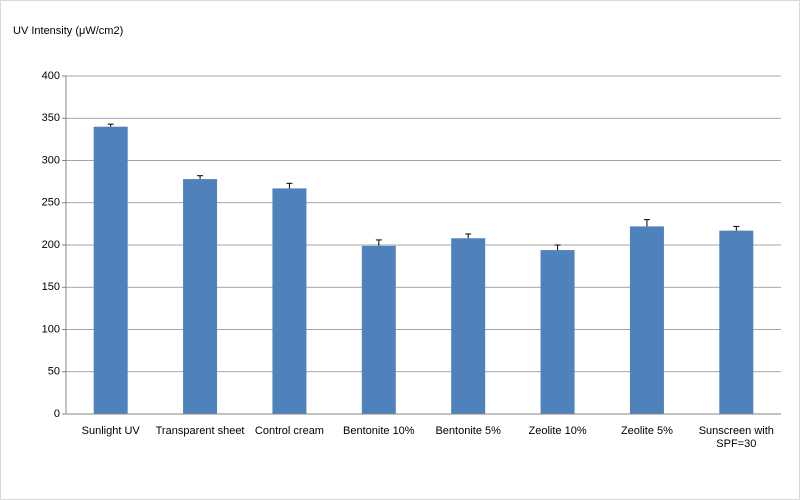  I want to click on x-tick-label: Transparent sheet, so click(200, 431).